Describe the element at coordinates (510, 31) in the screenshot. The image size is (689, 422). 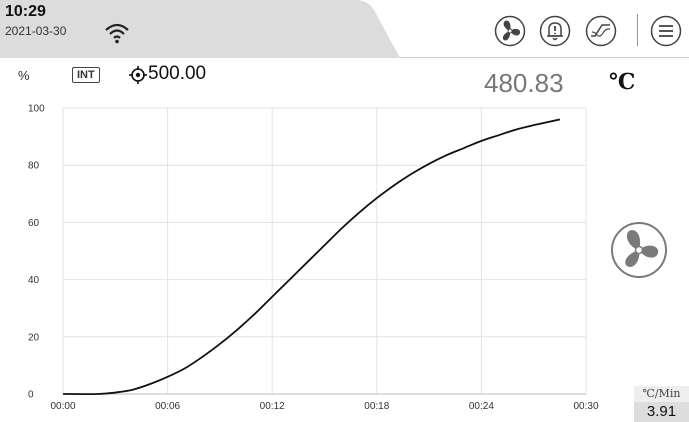
I see `fan-icon` at that location.